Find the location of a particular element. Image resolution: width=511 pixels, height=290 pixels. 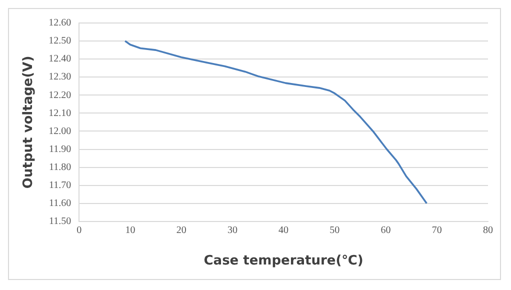

y-tick-label: 12.50 is located at coordinates (60, 41).